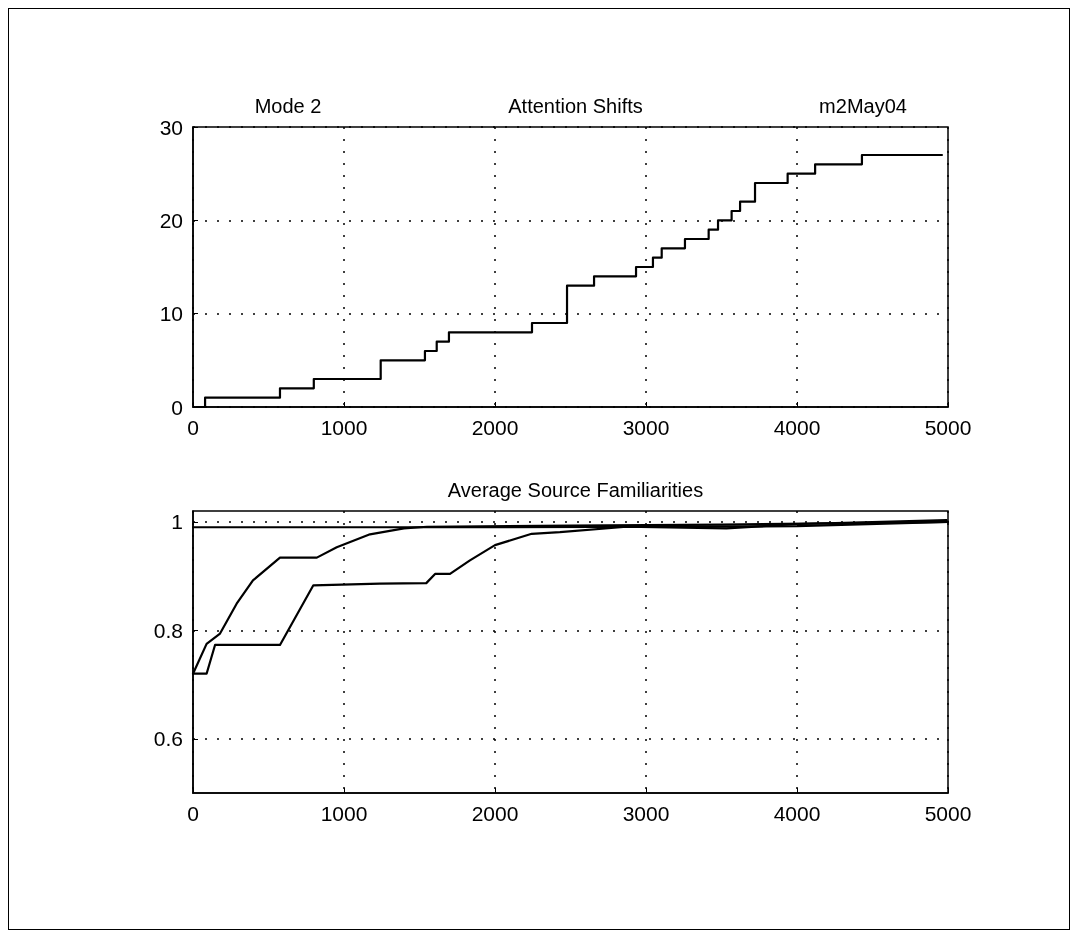  I want to click on chart-title: Average Source Familiarities, so click(575, 490).